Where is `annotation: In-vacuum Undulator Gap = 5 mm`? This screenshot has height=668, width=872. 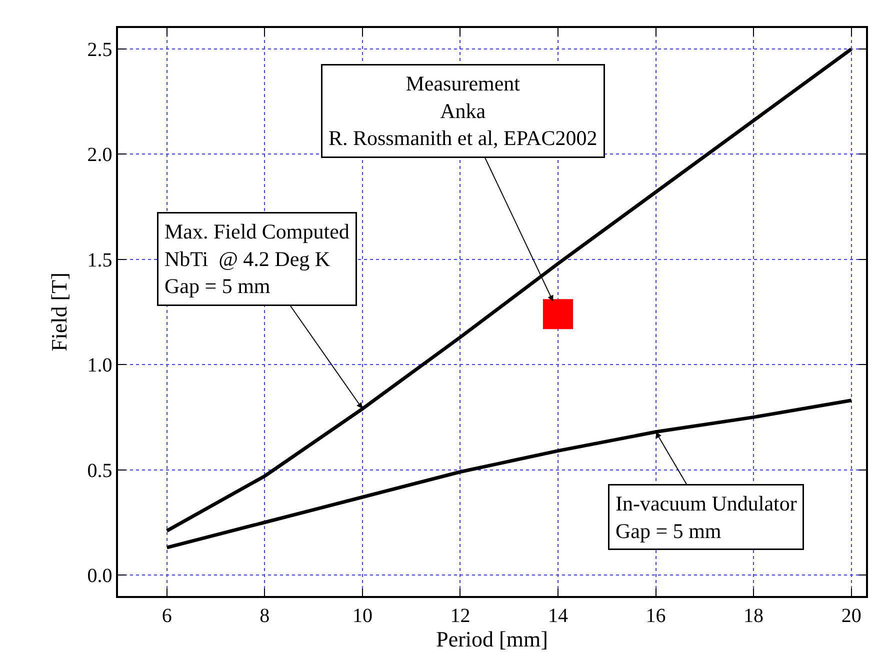
annotation: In-vacuum Undulator Gap = 5 mm is located at coordinates (706, 517).